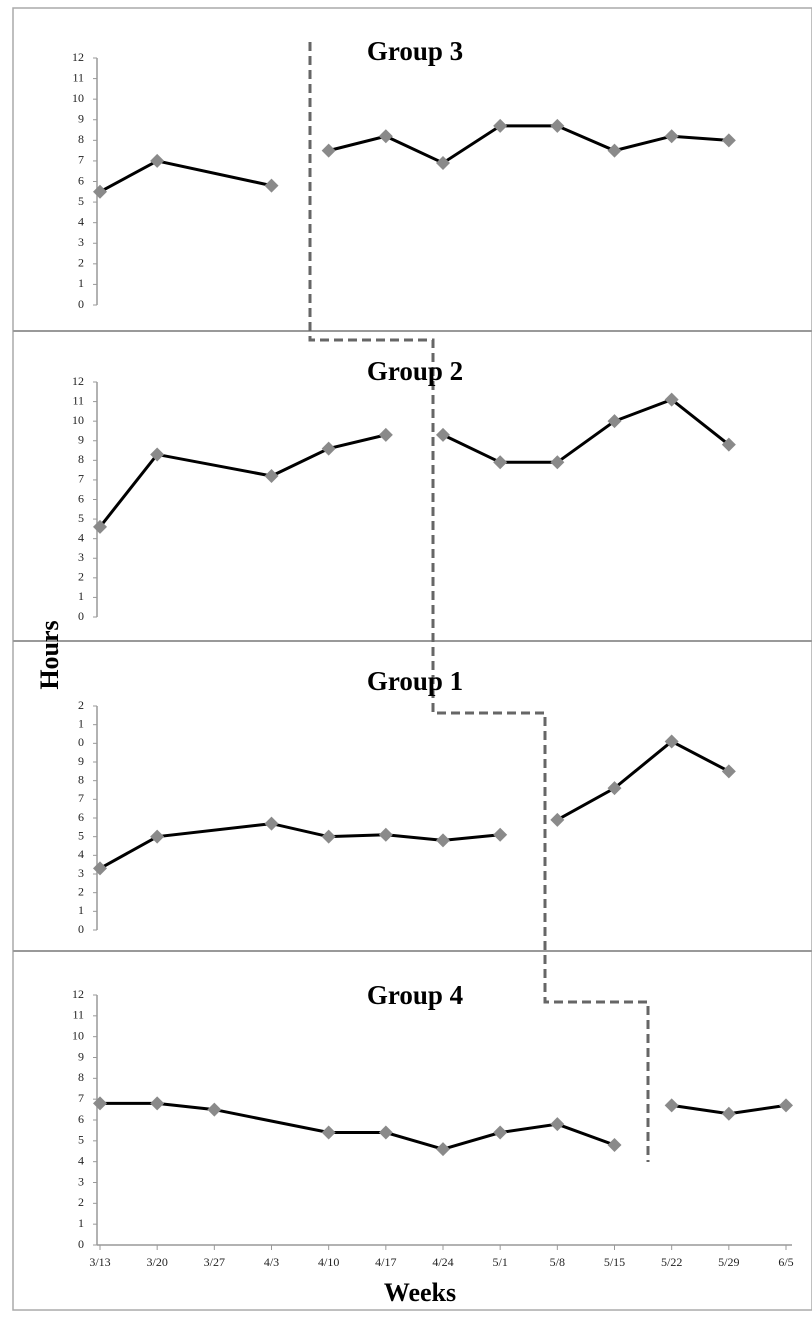  What do you see at coordinates (614, 1262) in the screenshot?
I see `x-tick-label: 5/15` at bounding box center [614, 1262].